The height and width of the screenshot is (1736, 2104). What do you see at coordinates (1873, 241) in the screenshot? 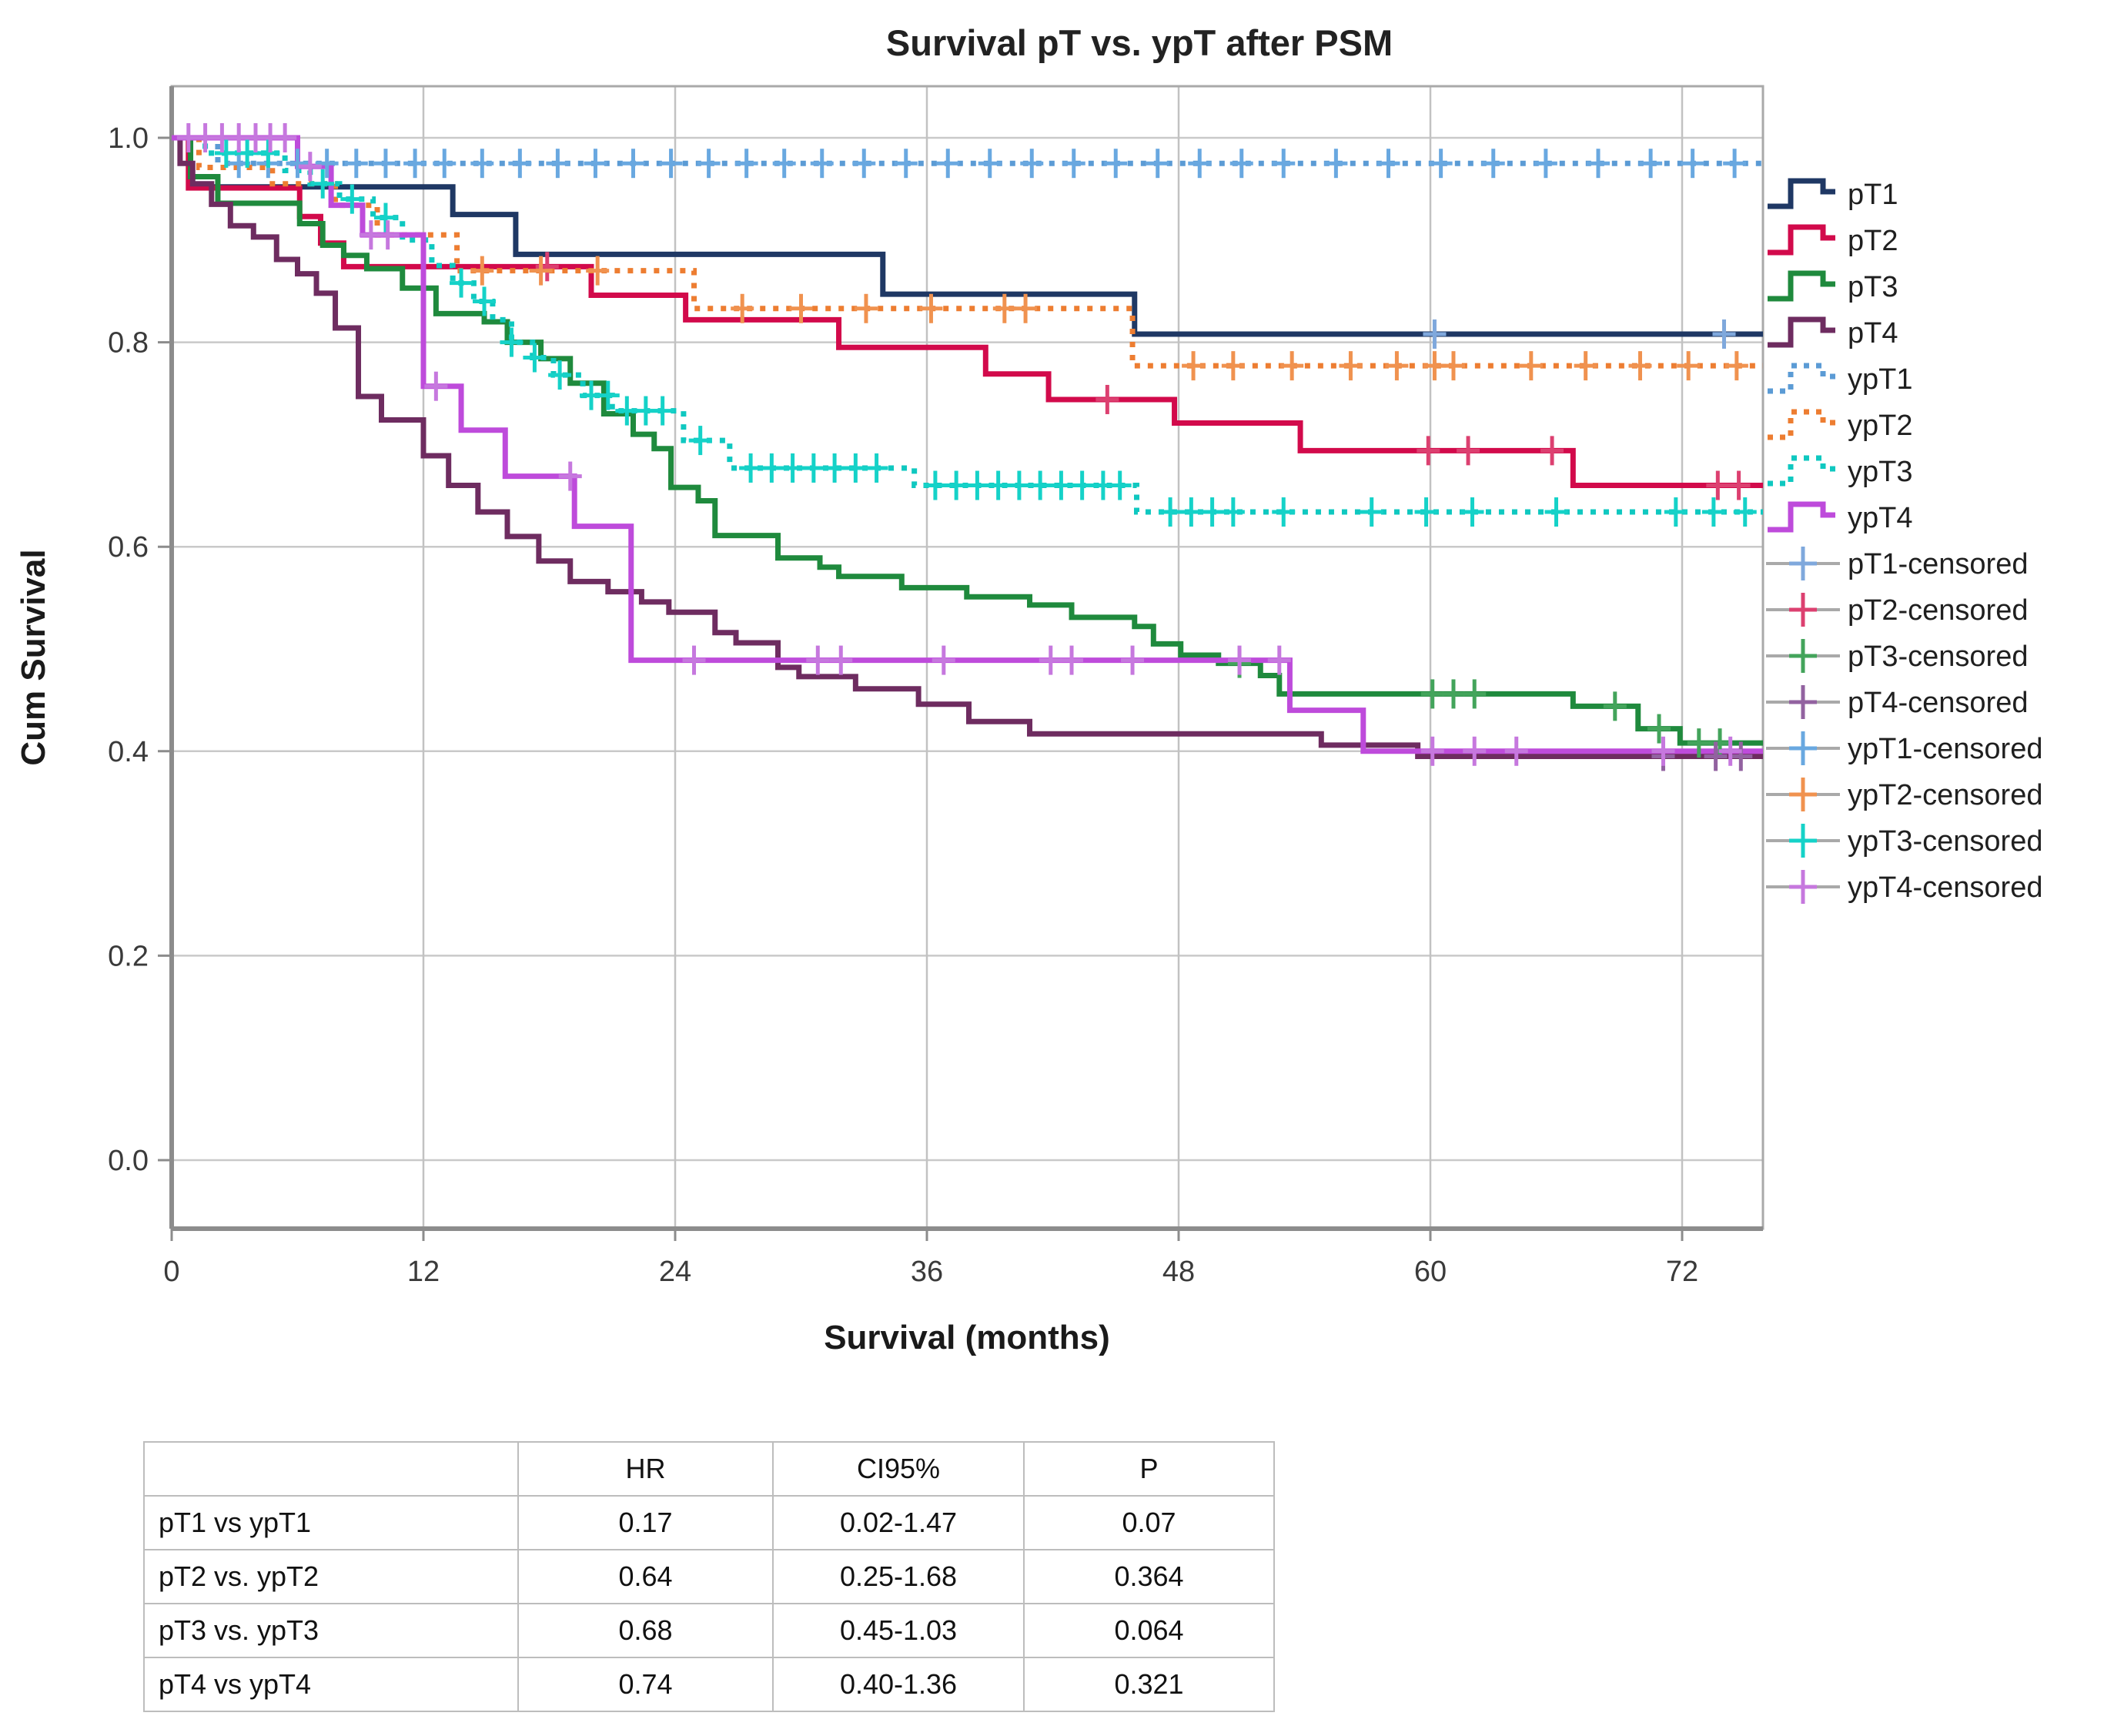
I see `legend-label-pT2: pT2` at bounding box center [1873, 241].